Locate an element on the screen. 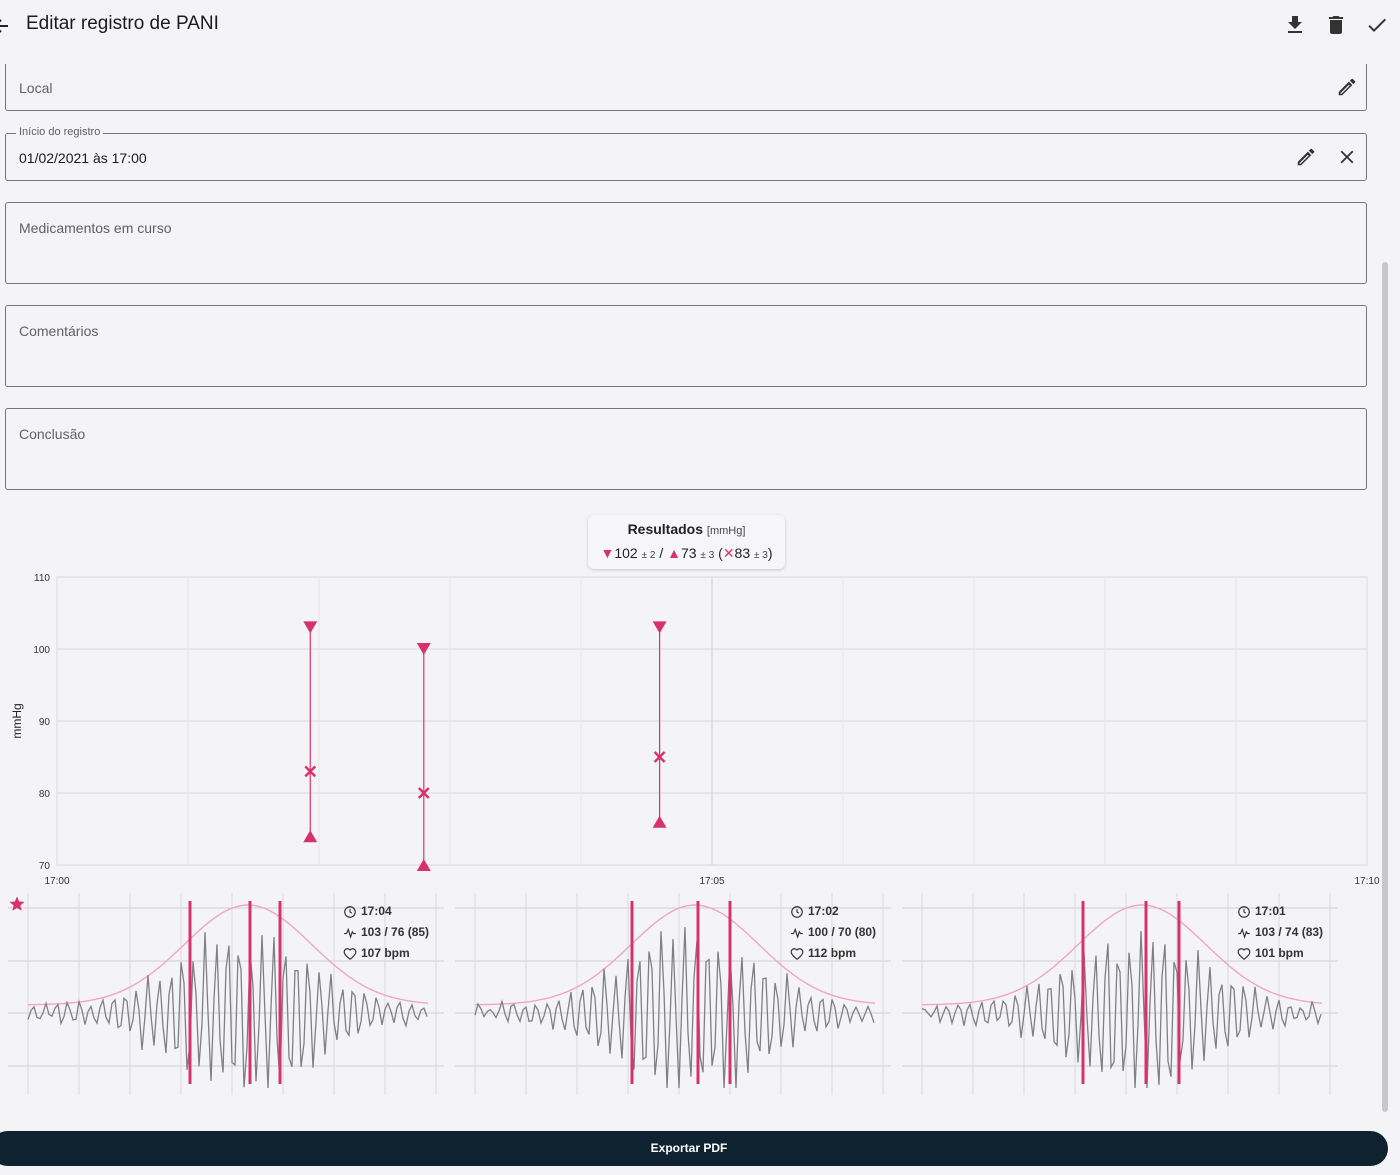 The width and height of the screenshot is (1400, 1175). medications-placeholder: Medicamentos em curso is located at coordinates (95, 228).